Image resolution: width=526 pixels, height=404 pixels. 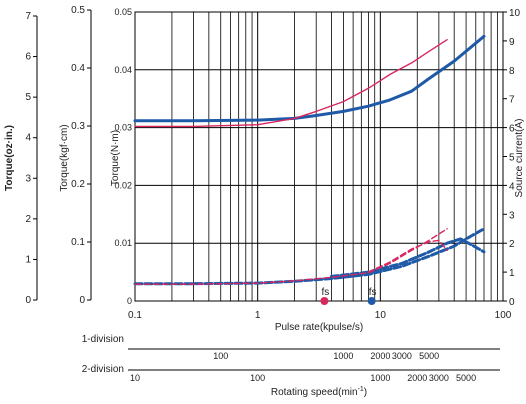 I want to click on oz-in-tick-label: 2, so click(x=28, y=219).